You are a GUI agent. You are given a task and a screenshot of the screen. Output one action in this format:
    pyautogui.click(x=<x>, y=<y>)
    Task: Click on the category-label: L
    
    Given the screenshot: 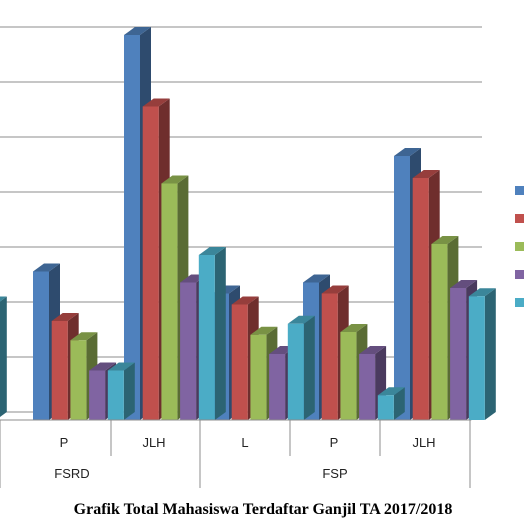 What is the action you would take?
    pyautogui.click(x=244, y=442)
    